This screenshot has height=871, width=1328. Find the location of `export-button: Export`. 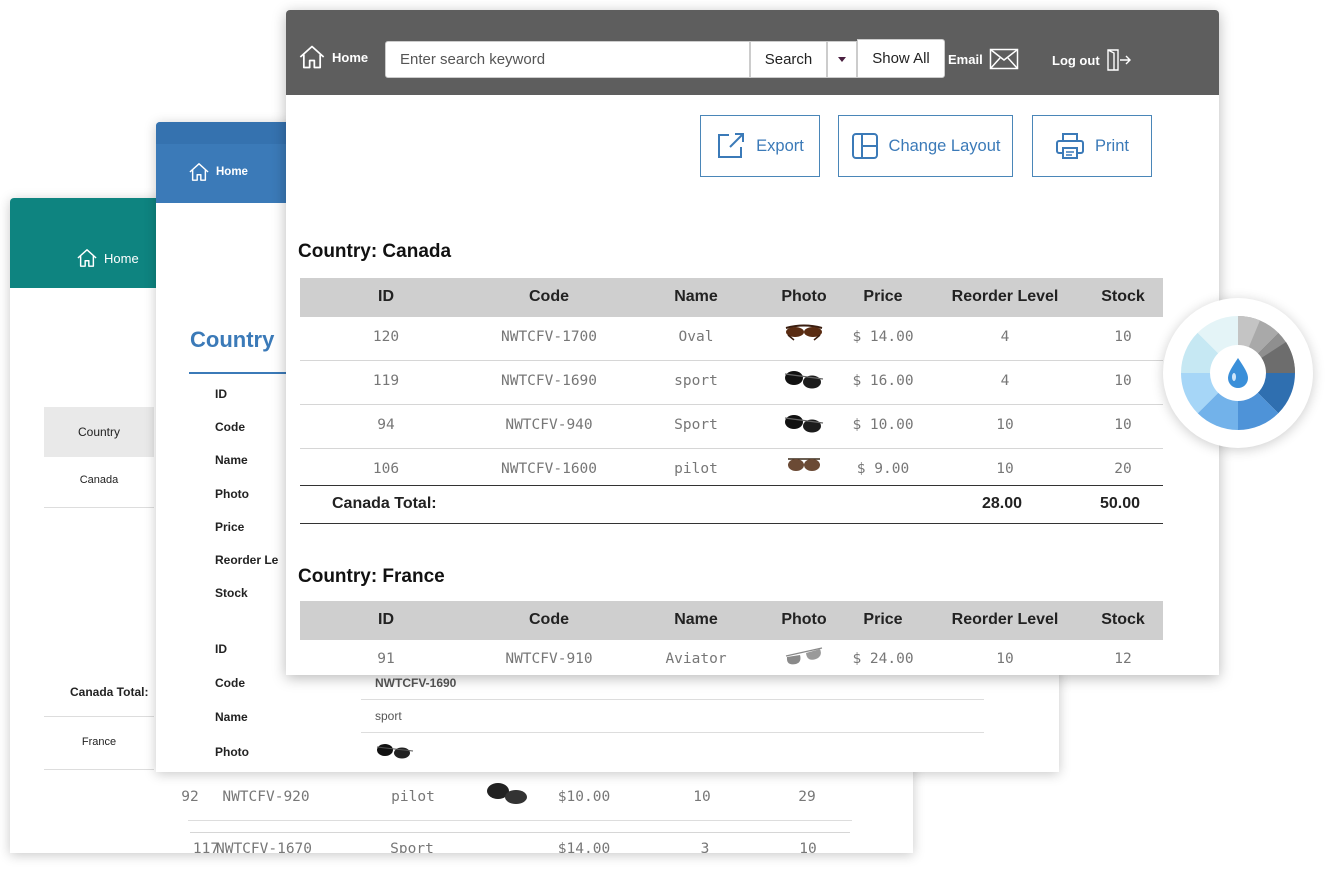

export-button: Export is located at coordinates (760, 146).